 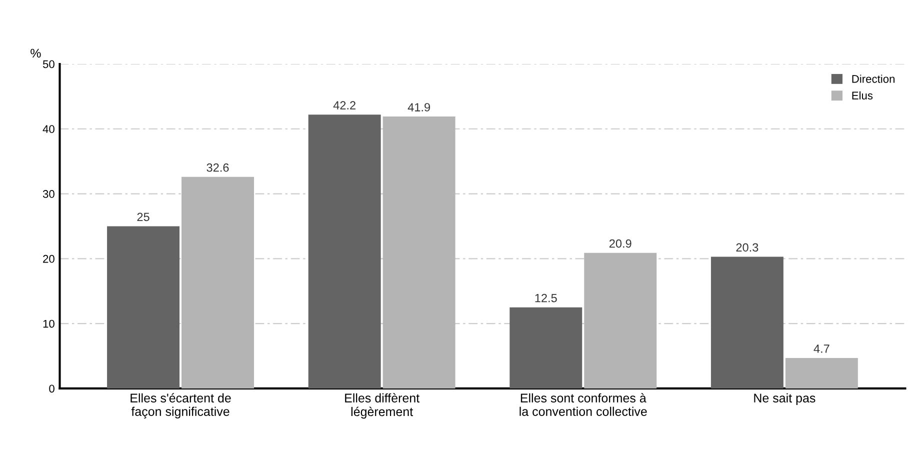 What do you see at coordinates (48, 129) in the screenshot?
I see `y-tick-label: 40` at bounding box center [48, 129].